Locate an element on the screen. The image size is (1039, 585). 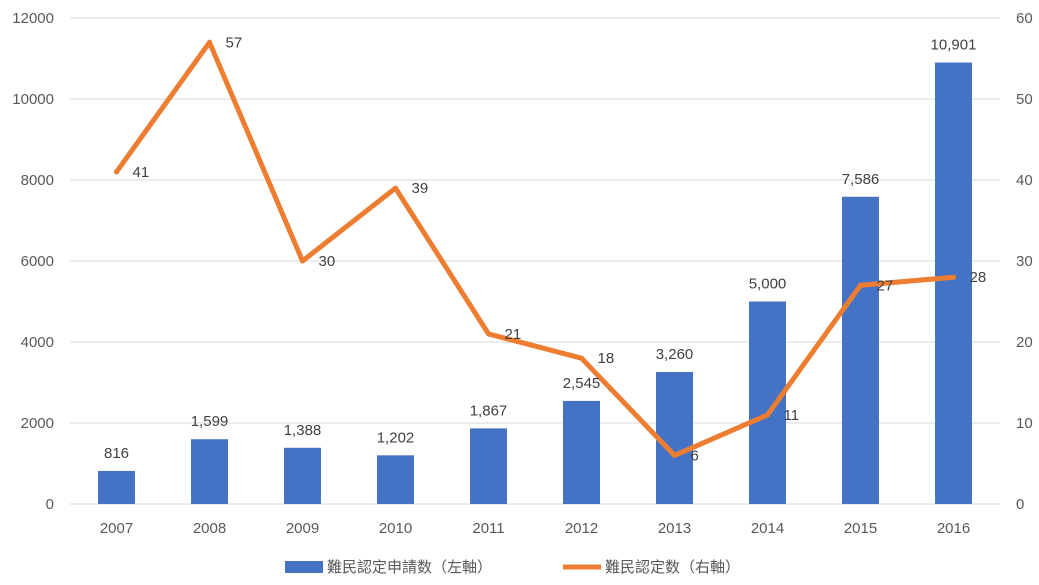
left-tick-label: 2000 is located at coordinates (37, 423).